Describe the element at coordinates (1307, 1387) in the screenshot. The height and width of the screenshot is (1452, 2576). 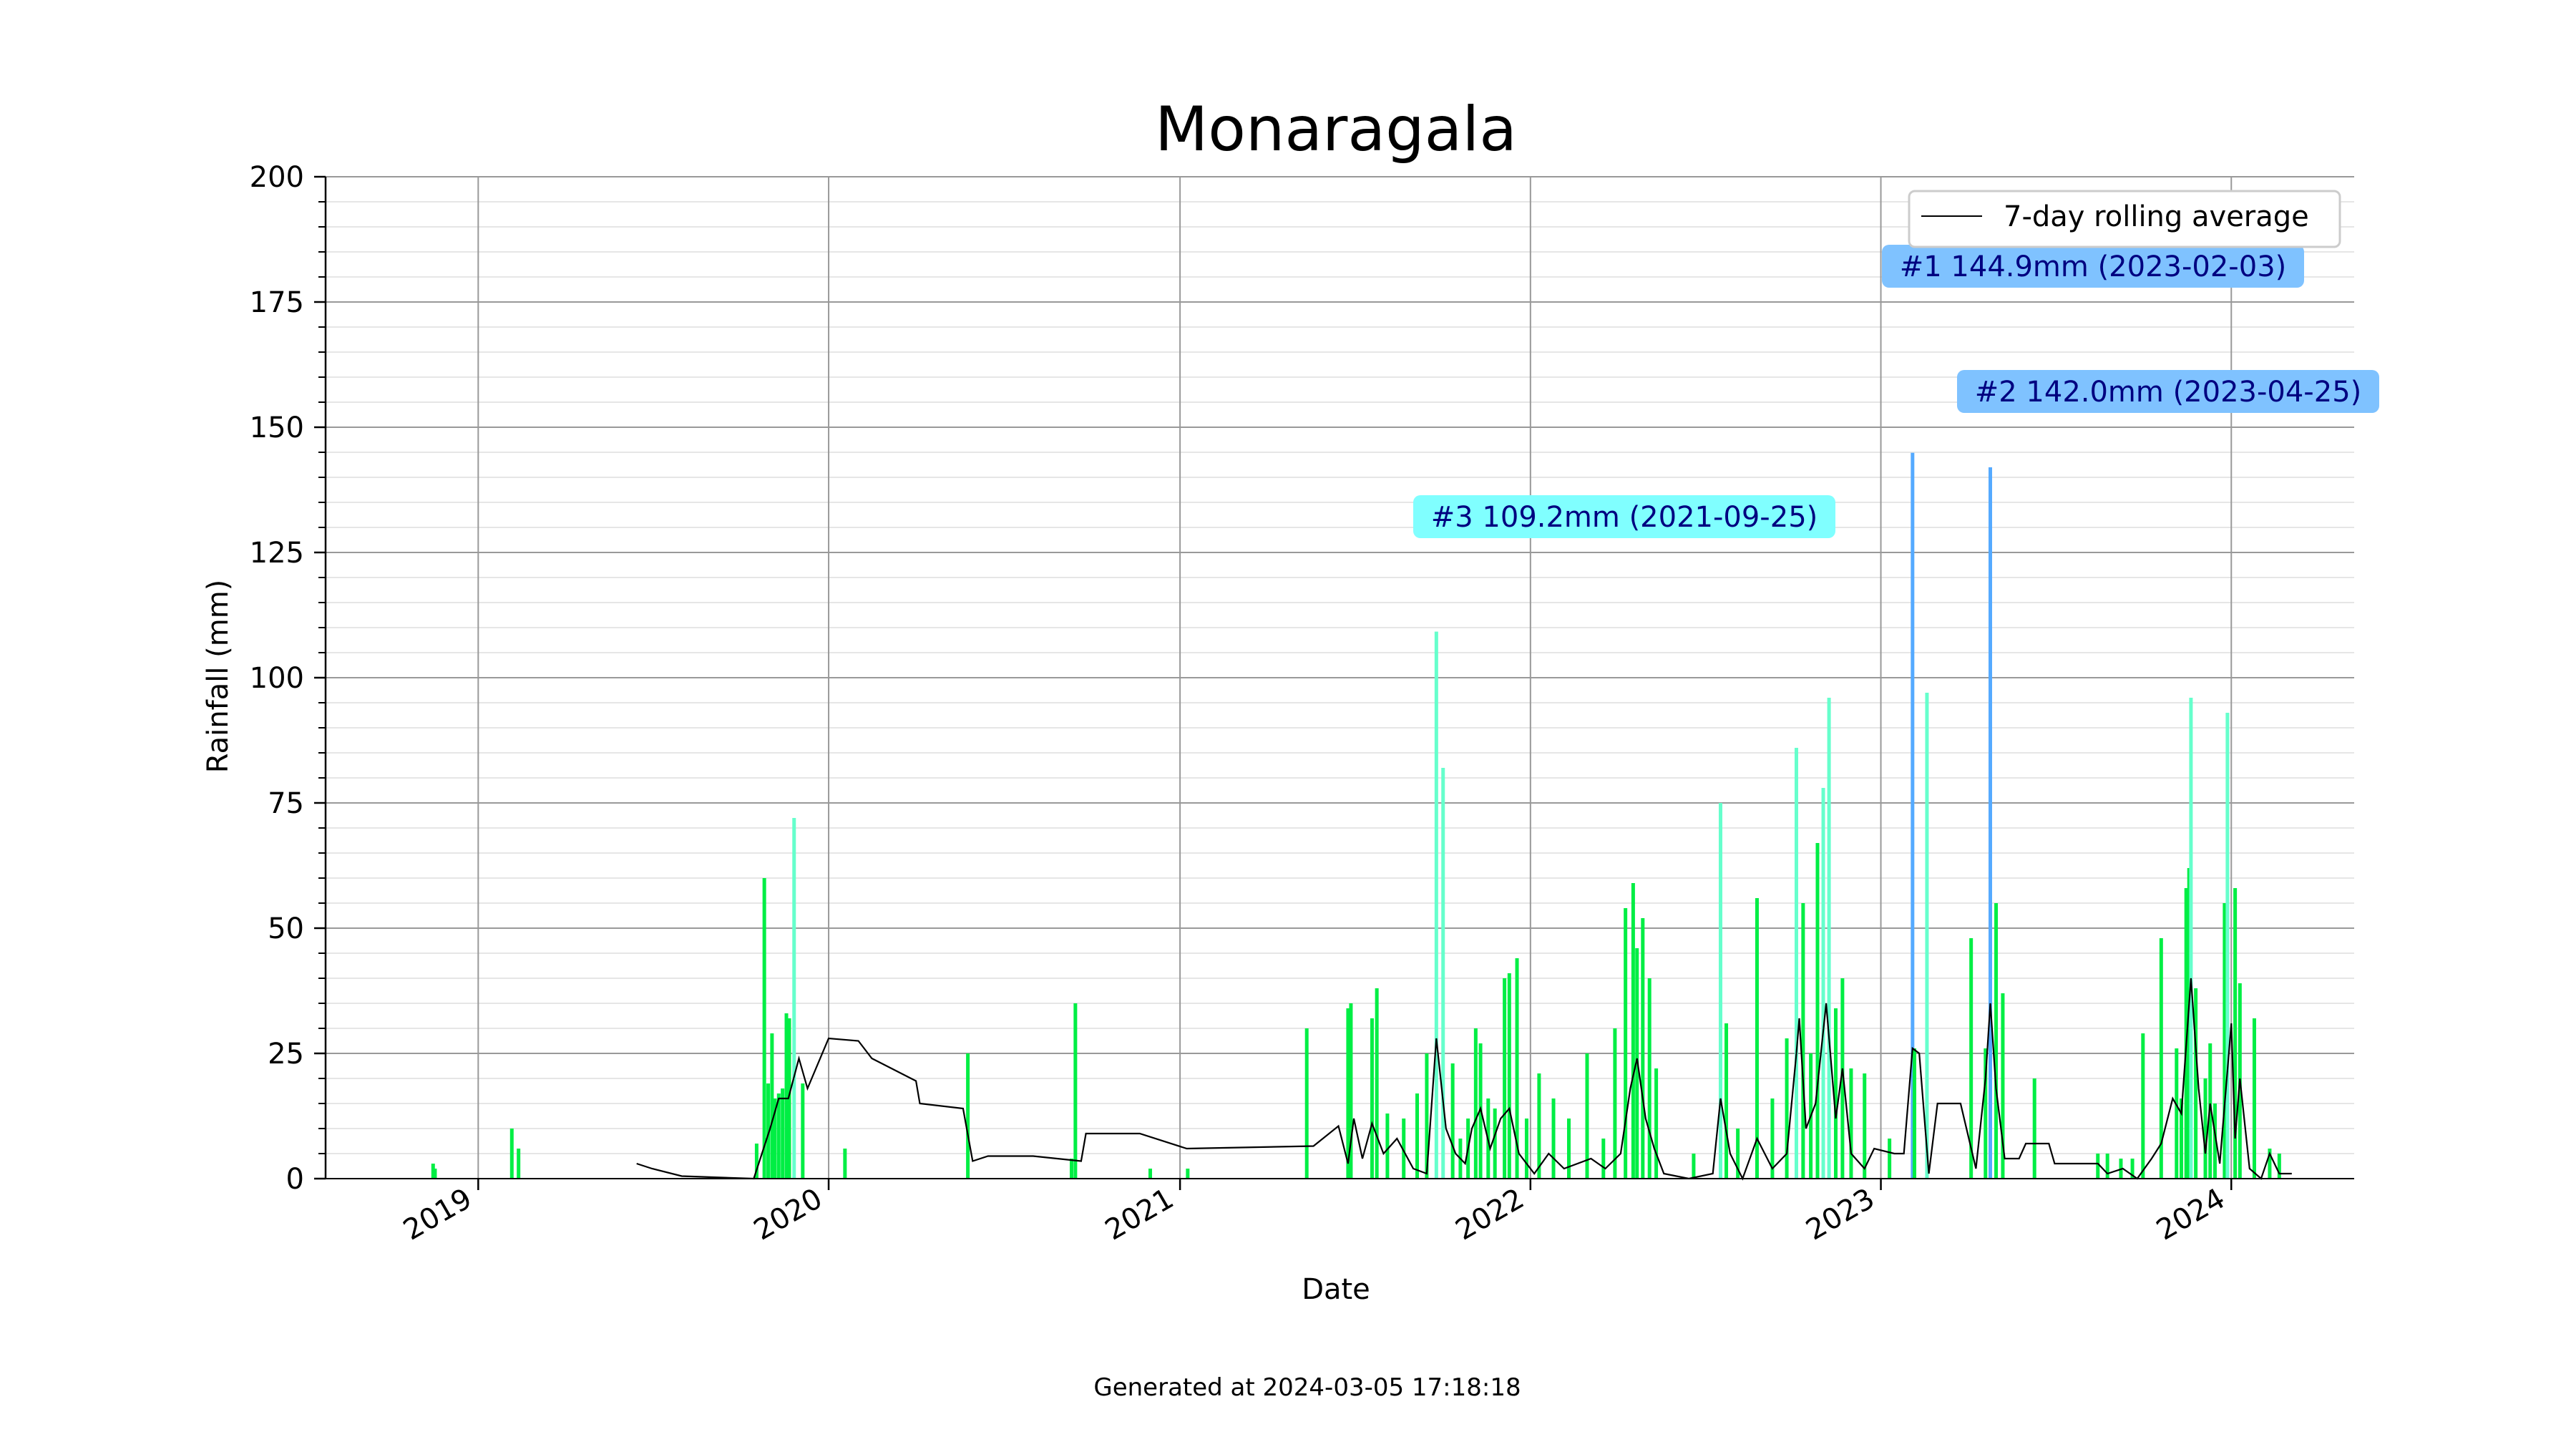
I see `footer-timestamp: Generated at 2024-03-05 17:18:18` at that location.